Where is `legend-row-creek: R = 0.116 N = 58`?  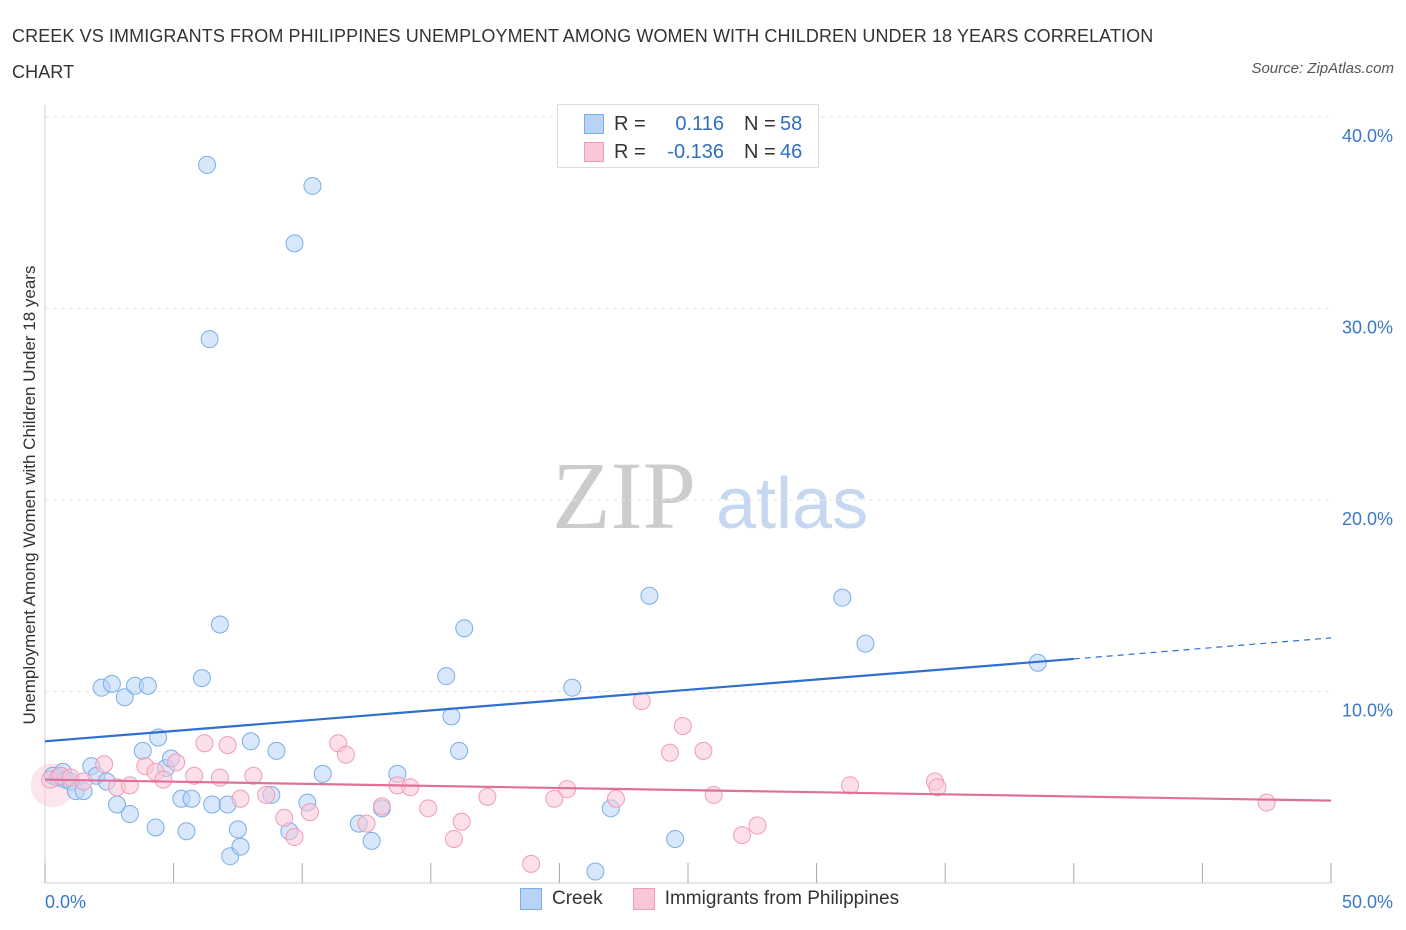
legend-row-creek: R = 0.116 N = 58 is located at coordinates (693, 124).